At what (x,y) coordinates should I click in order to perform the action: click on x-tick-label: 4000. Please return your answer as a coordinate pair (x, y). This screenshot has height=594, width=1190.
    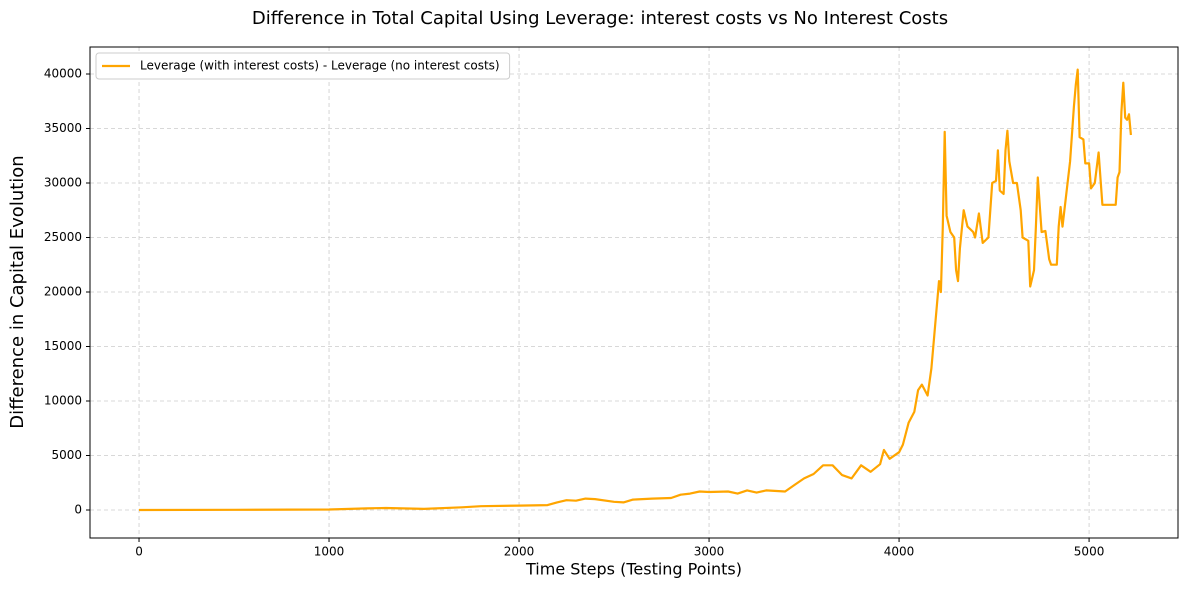
    Looking at the image, I should click on (899, 552).